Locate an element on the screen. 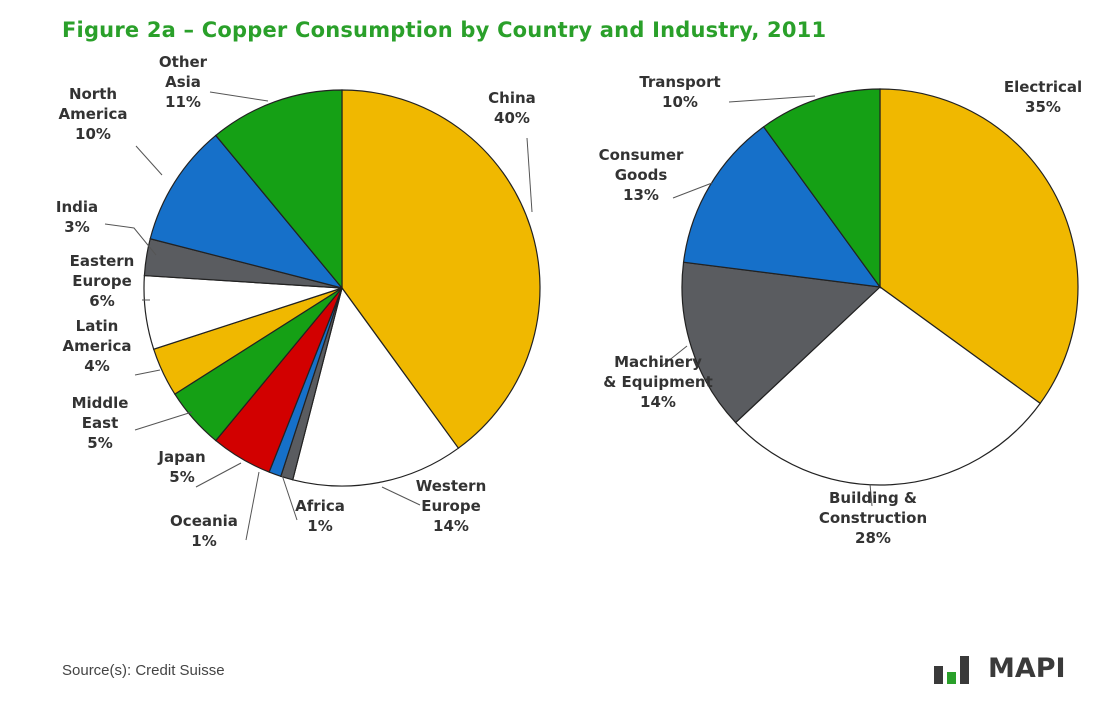 The width and height of the screenshot is (1113, 711). slice-label-0-10: Other Asia 11% is located at coordinates (183, 82).